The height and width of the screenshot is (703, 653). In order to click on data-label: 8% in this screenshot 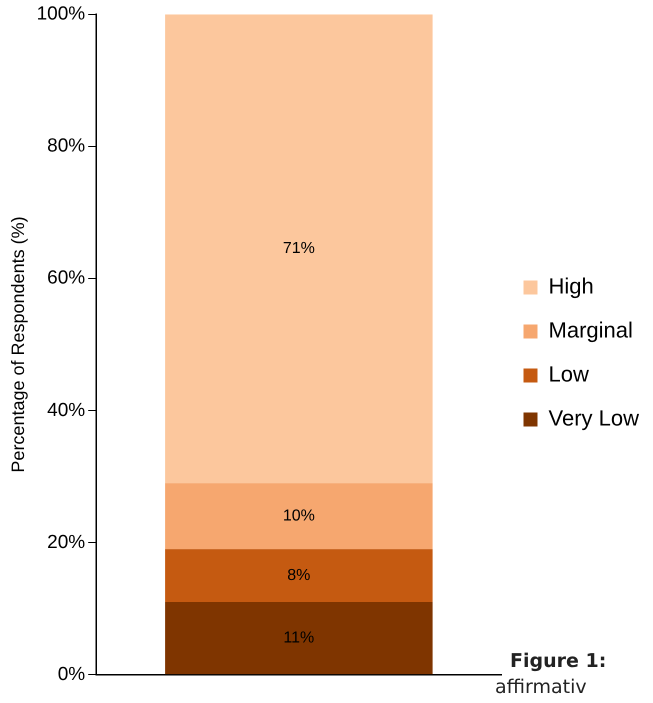, I will do `click(298, 575)`.